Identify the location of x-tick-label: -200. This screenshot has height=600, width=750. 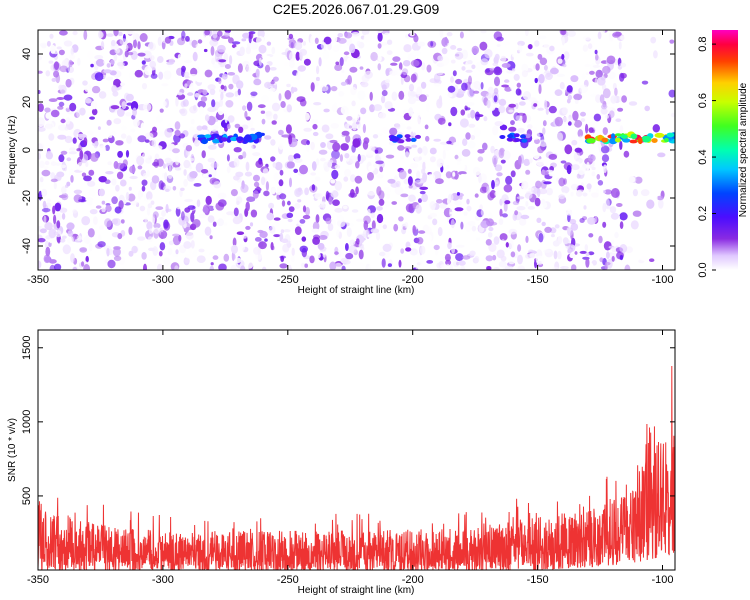
(413, 280).